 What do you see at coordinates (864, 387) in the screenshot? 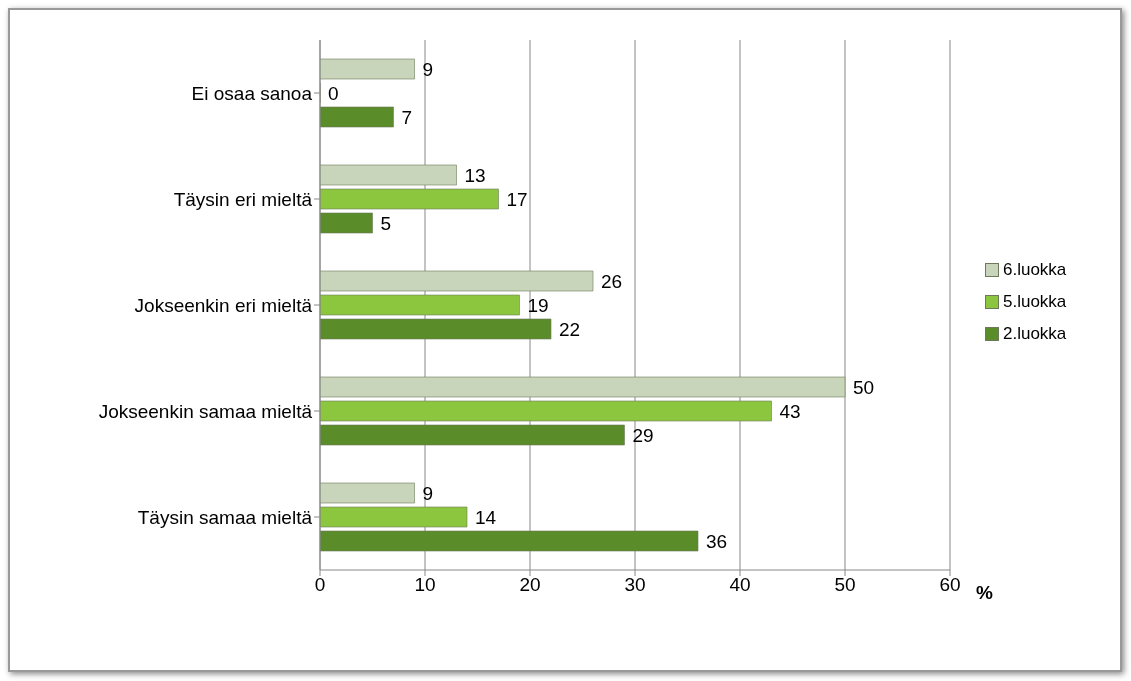
I see `data-label: 50` at bounding box center [864, 387].